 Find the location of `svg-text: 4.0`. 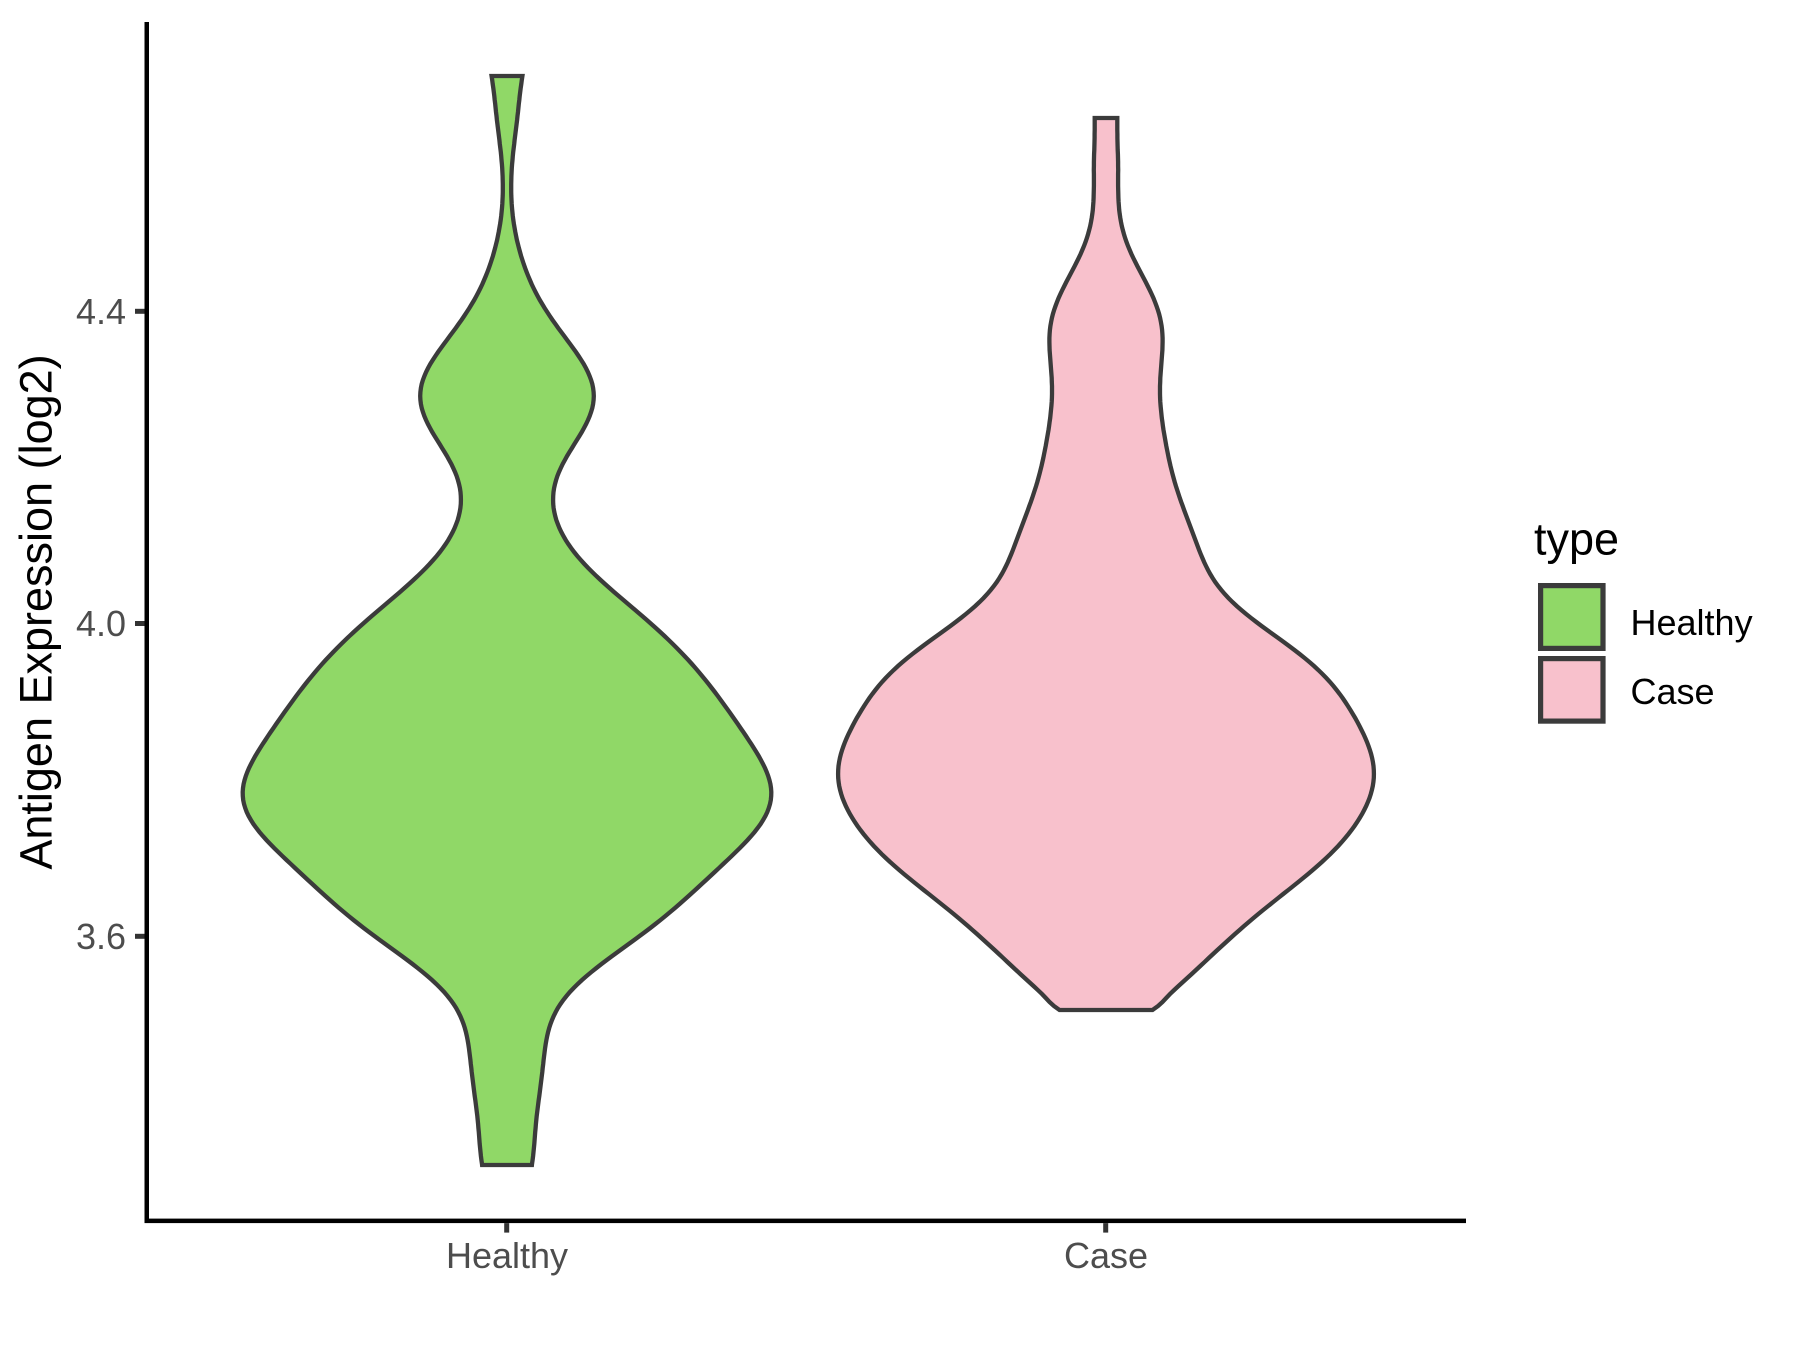

svg-text: 4.0 is located at coordinates (101, 623).